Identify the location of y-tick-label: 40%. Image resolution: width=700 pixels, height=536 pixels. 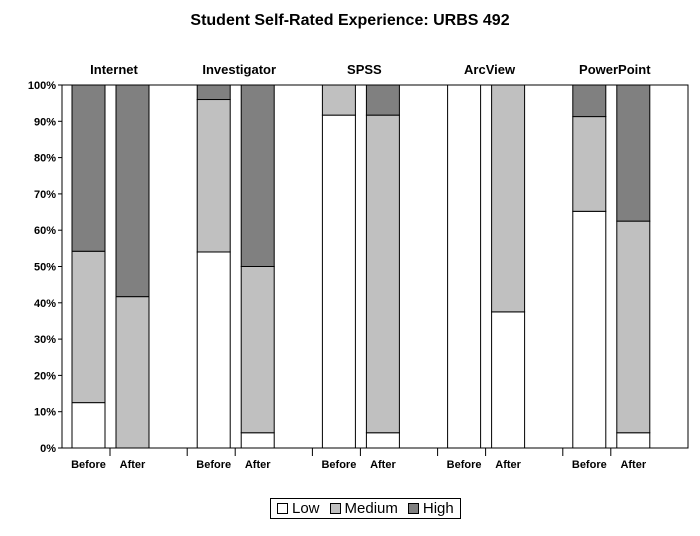
(45, 304).